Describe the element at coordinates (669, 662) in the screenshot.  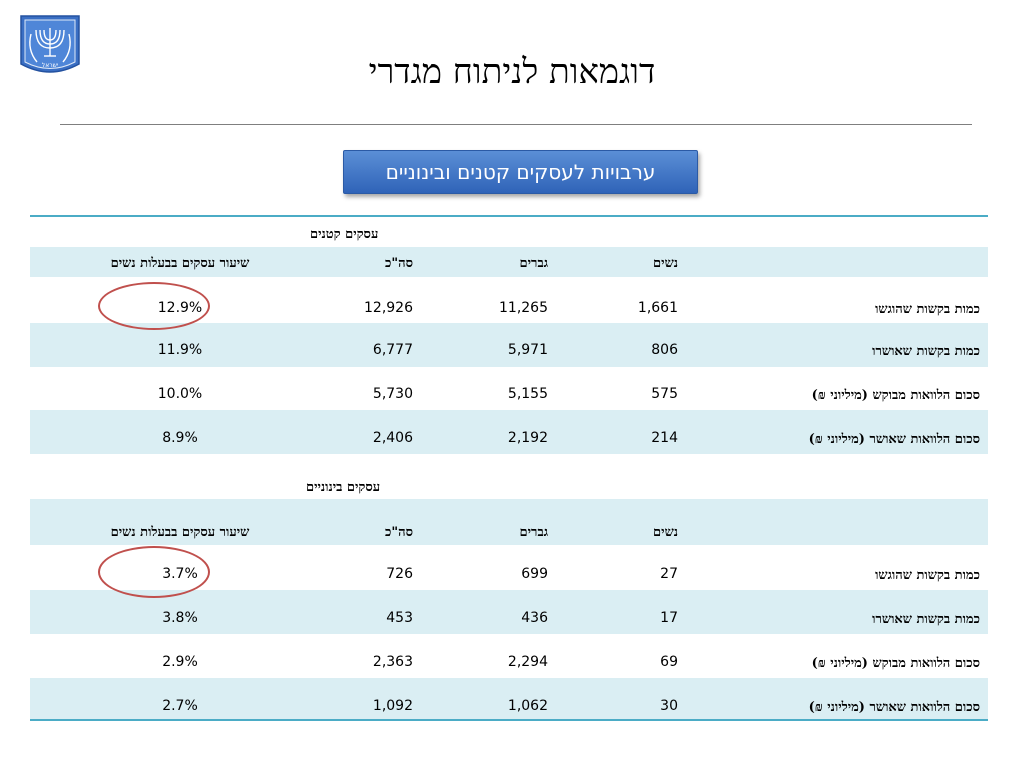
I see `cell-women: 69` at that location.